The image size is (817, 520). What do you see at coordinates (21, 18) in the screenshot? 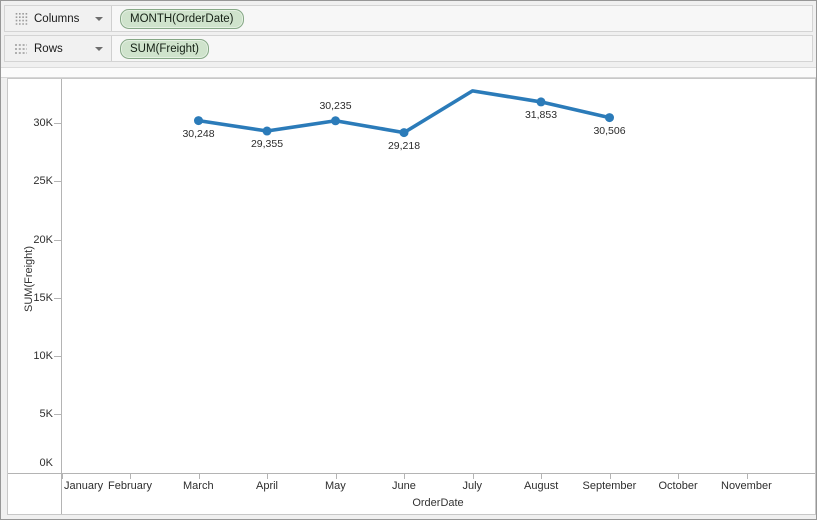
I see `columns-icon` at bounding box center [21, 18].